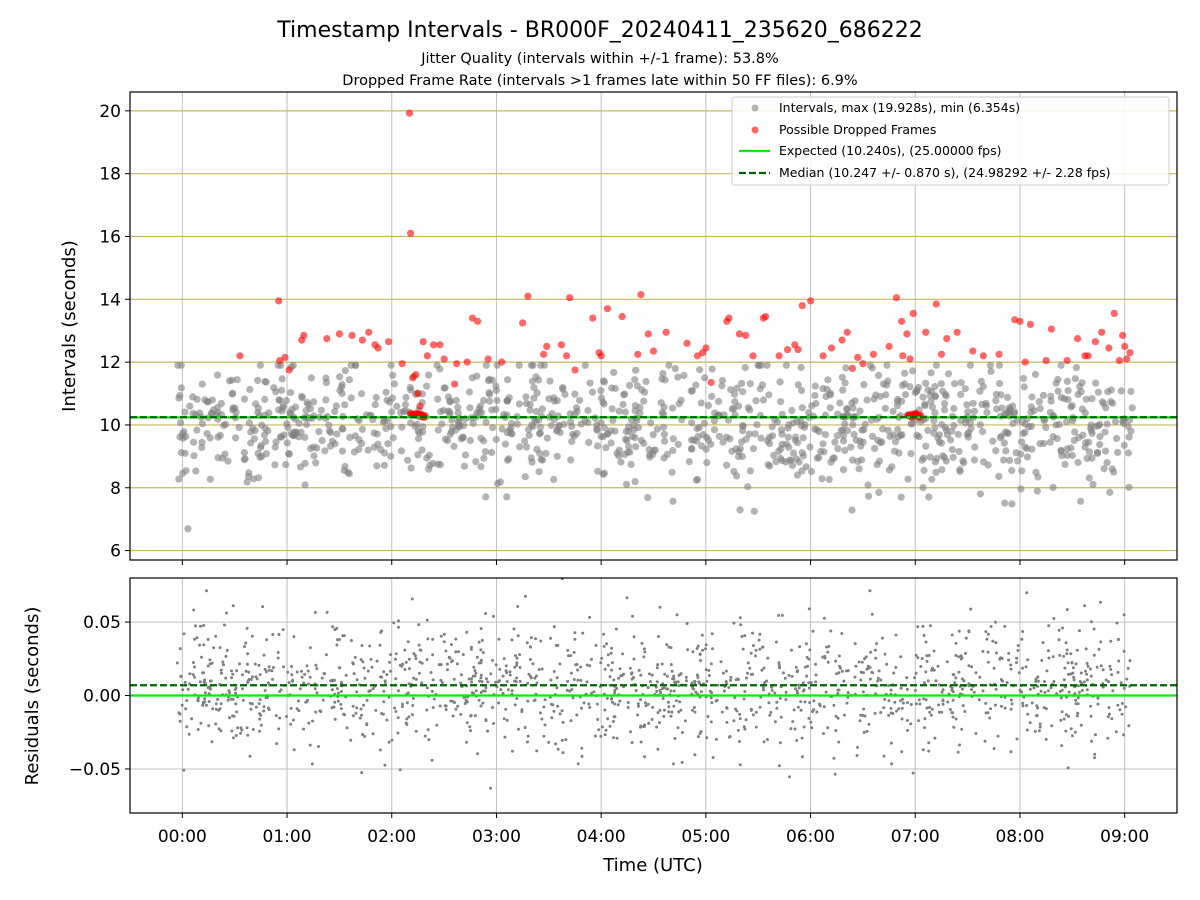  What do you see at coordinates (705, 837) in the screenshot?
I see `x-tick-label: 05:00` at bounding box center [705, 837].